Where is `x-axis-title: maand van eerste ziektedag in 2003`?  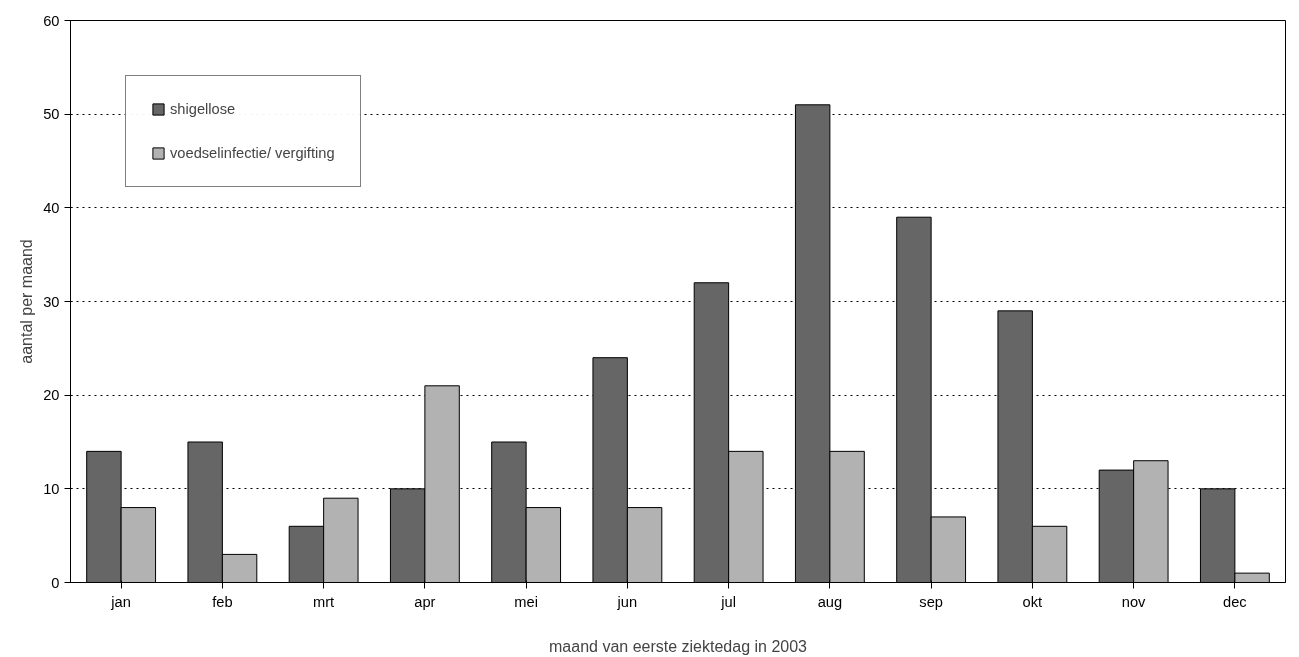
x-axis-title: maand van eerste ziektedag in 2003 is located at coordinates (678, 646).